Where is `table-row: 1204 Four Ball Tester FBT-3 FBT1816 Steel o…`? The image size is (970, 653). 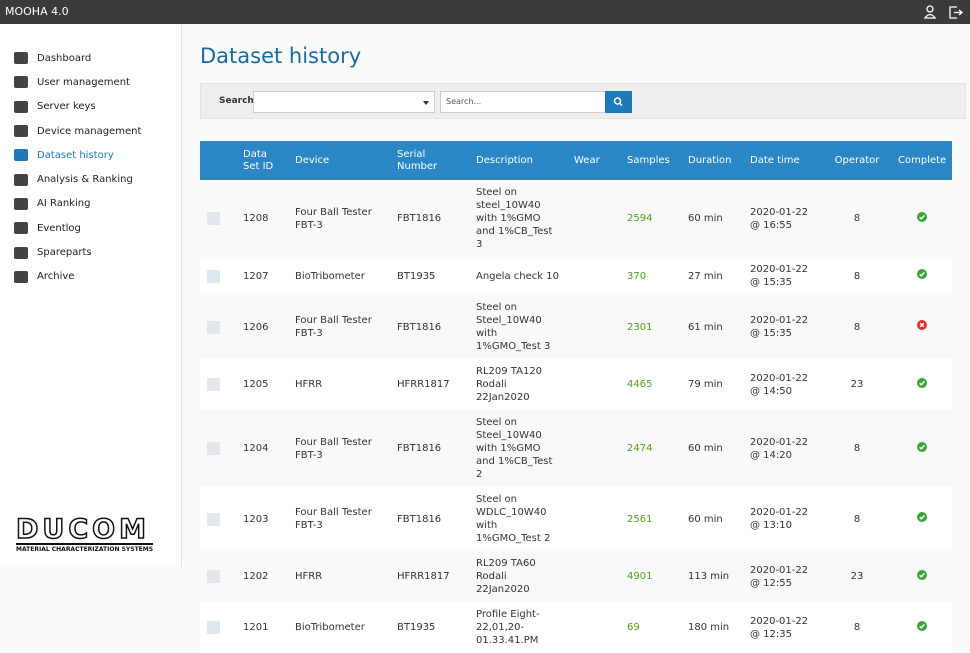 table-row: 1204 Four Ball Tester FBT-3 FBT1816 Steel o… is located at coordinates (576, 448).